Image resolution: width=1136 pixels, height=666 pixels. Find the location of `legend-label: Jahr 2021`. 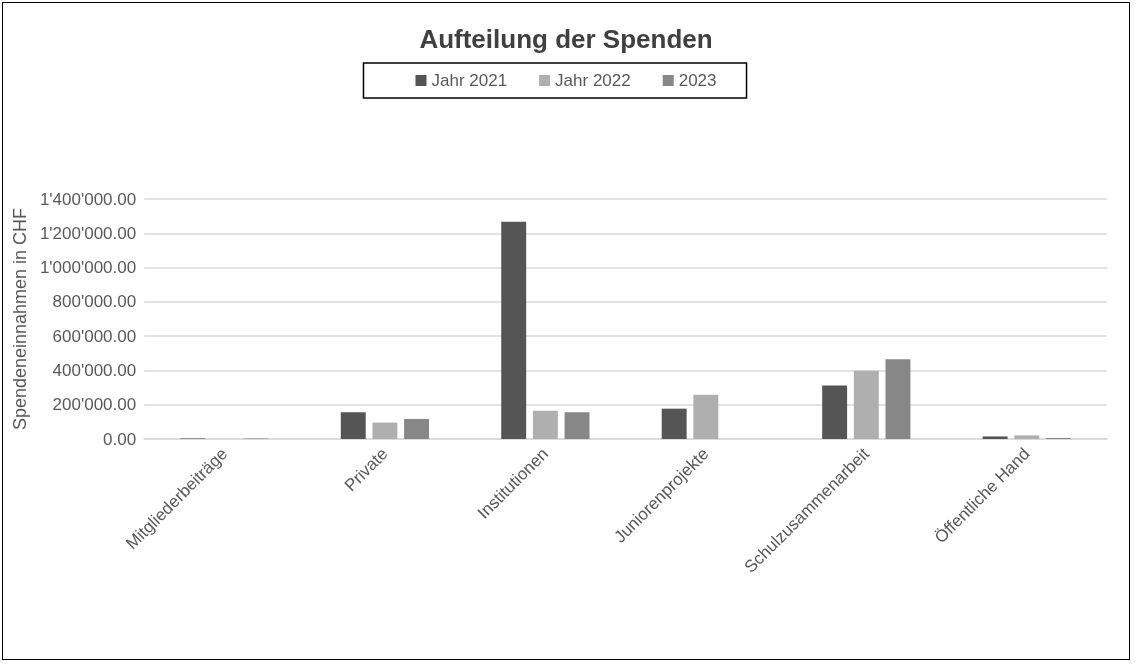

legend-label: Jahr 2021 is located at coordinates (469, 80).